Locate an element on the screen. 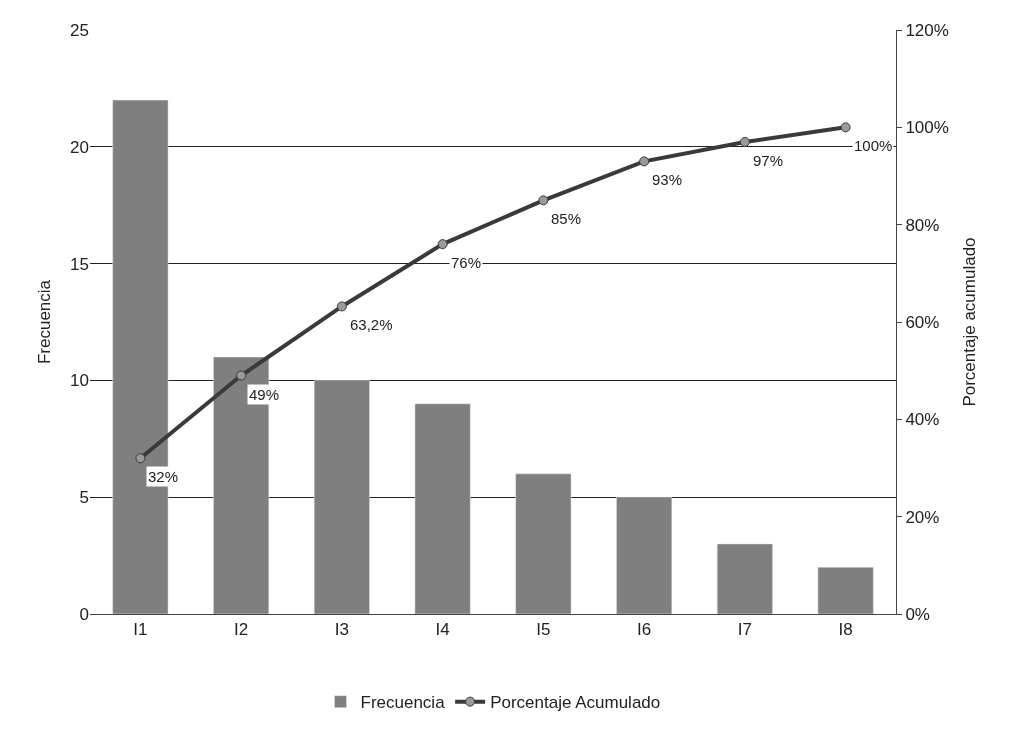  x-tick-label: I7 is located at coordinates (744, 630).